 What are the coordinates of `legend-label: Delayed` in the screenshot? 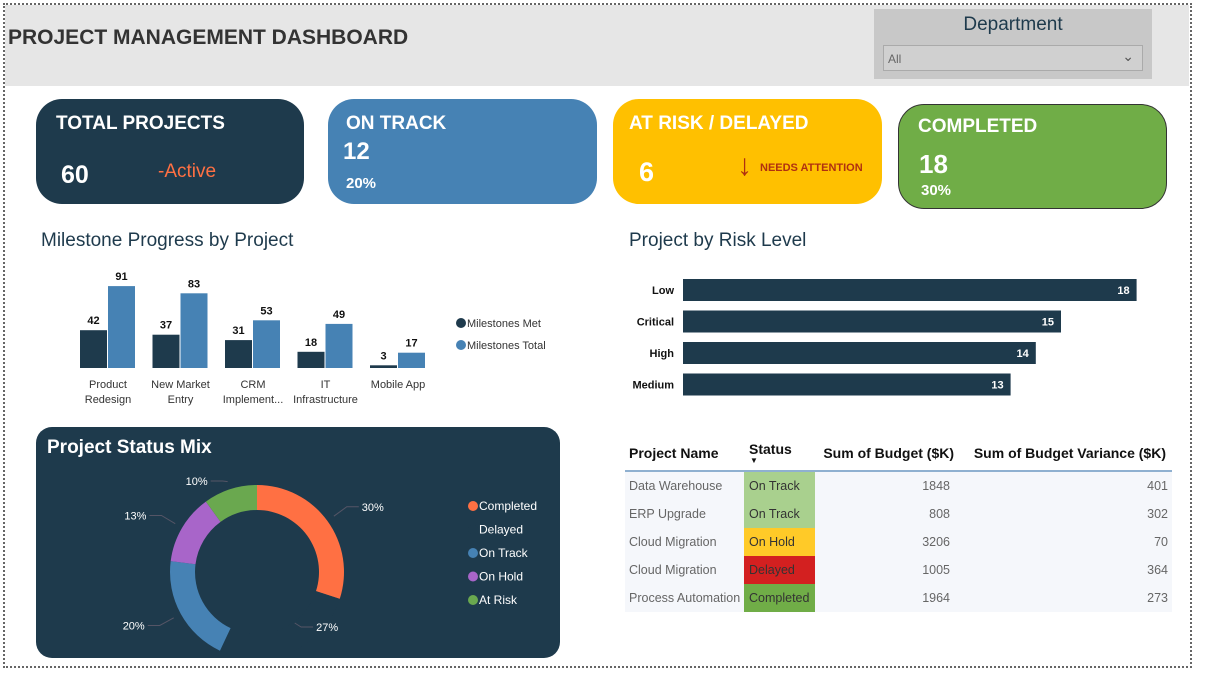 It's located at (501, 530).